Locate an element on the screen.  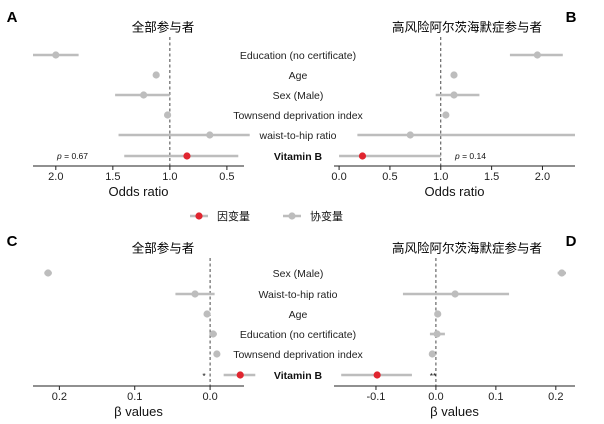
p-value-annotation: p = 0.14 is located at coordinates (470, 156).